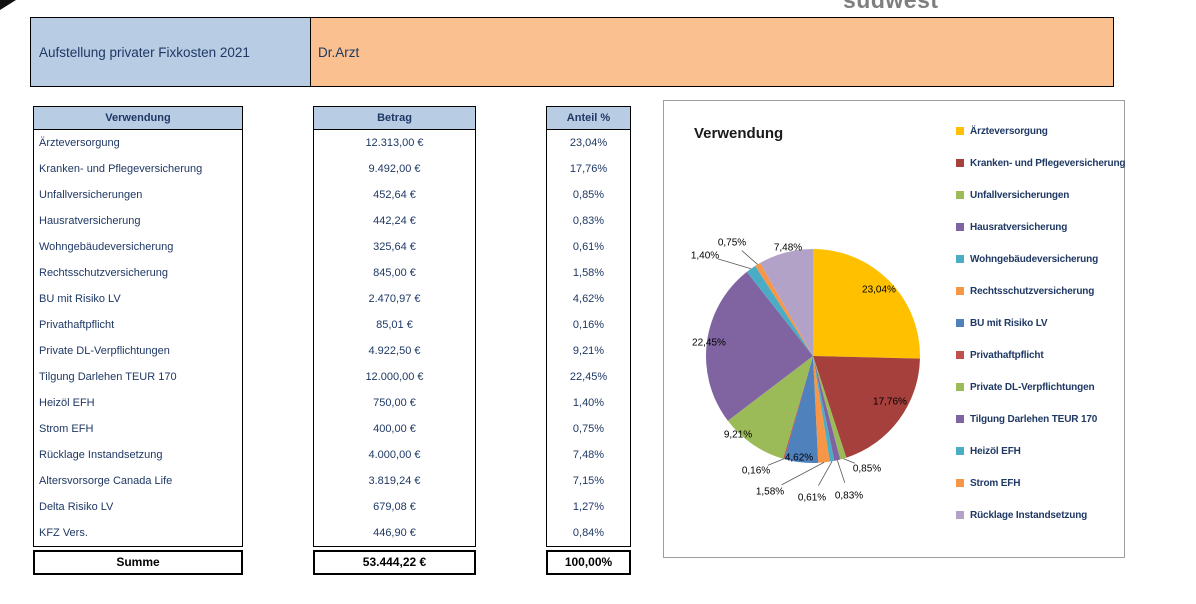 This screenshot has height=604, width=1196. Describe the element at coordinates (106, 247) in the screenshot. I see `usage-cell: Wohngebäudeversicherung` at that location.